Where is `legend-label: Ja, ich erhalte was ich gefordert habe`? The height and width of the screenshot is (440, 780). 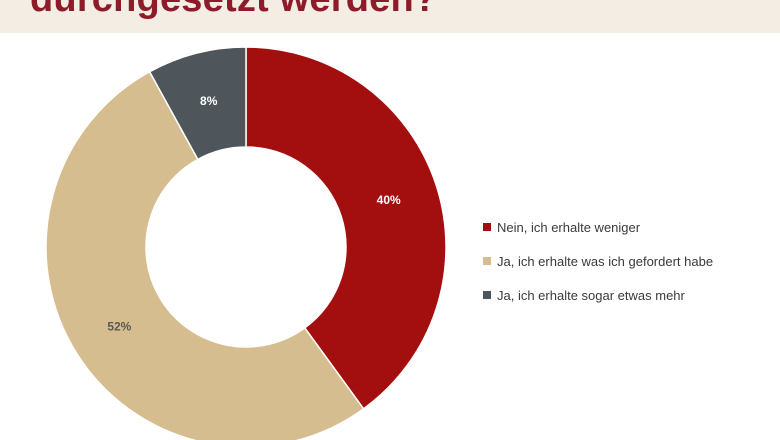 legend-label: Ja, ich erhalte was ich gefordert habe is located at coordinates (605, 261).